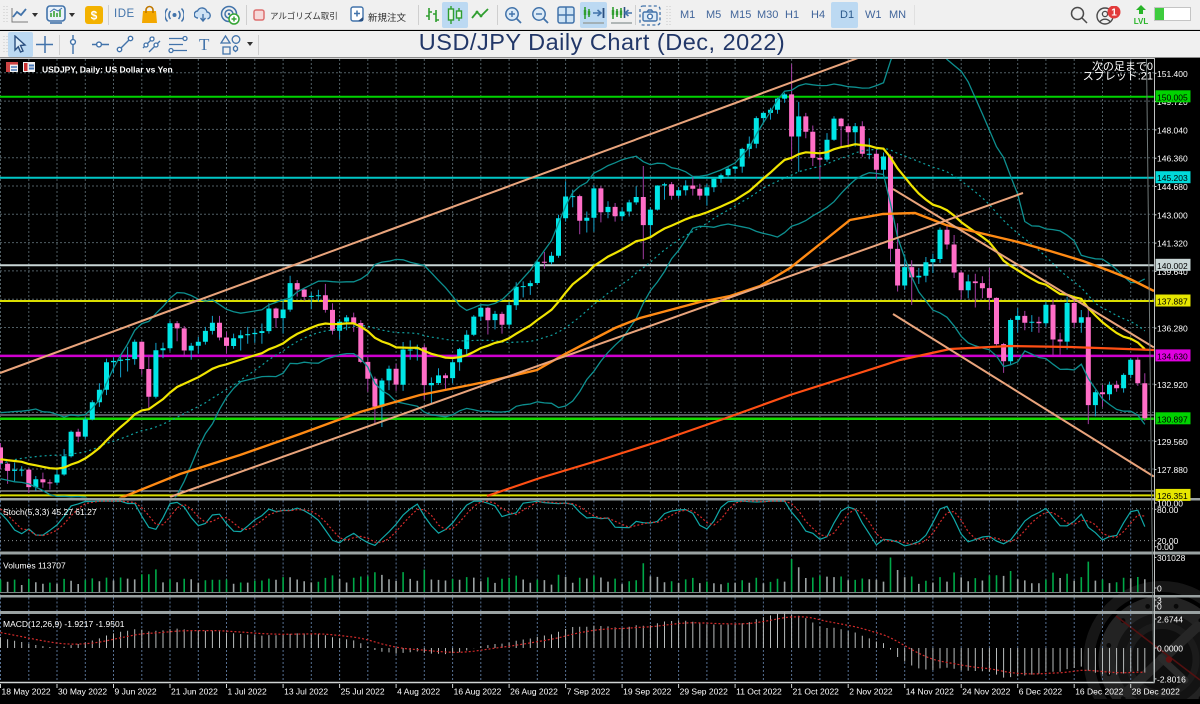  I want to click on svg-text: 151.400, so click(1172, 74).